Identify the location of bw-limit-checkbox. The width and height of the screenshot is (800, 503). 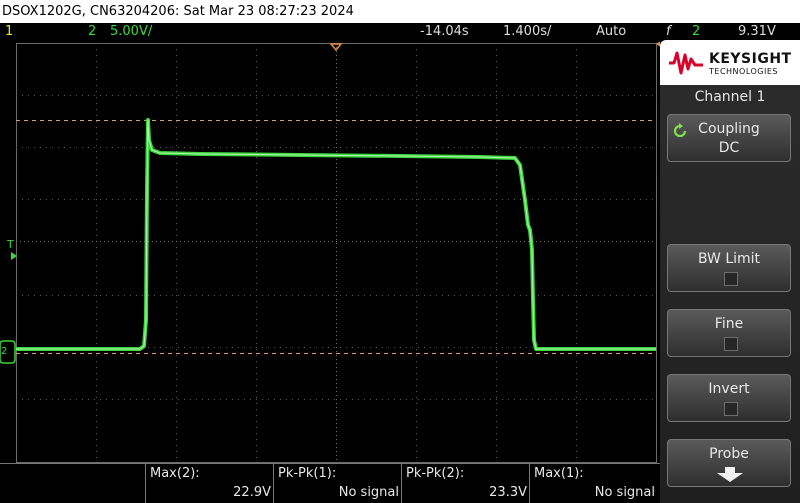
(731, 279).